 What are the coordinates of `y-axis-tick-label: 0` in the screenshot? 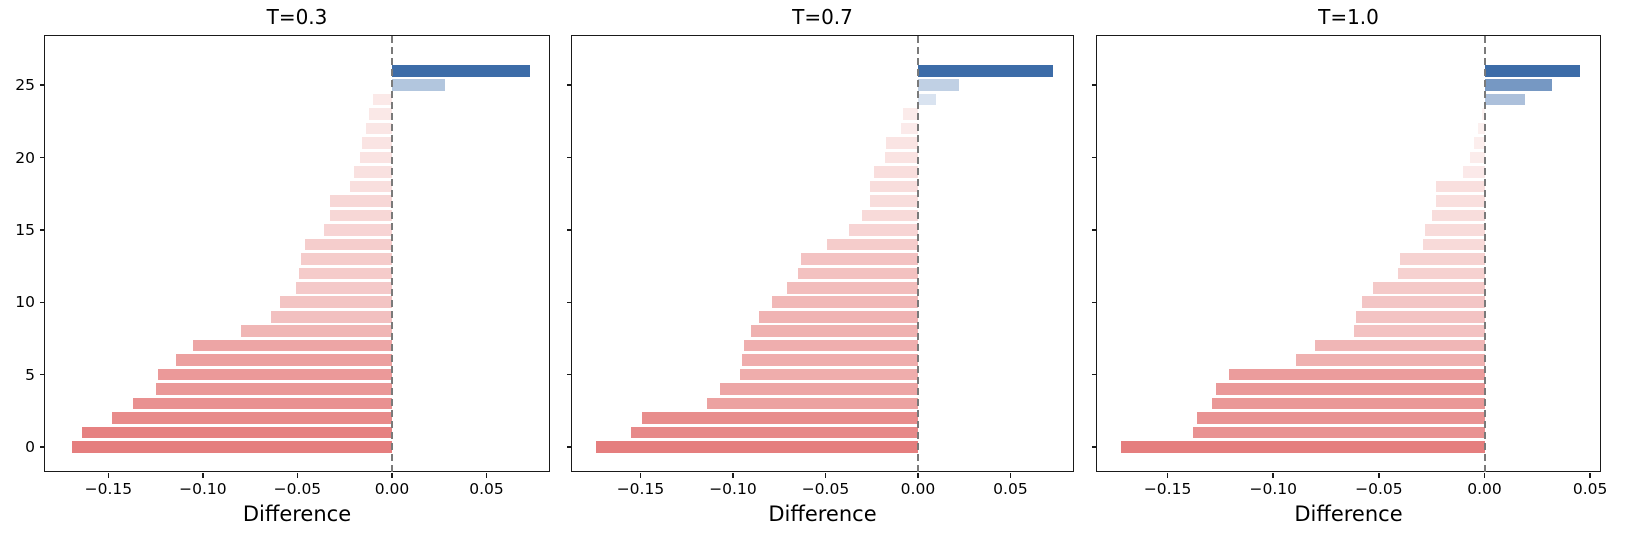 It's located at (30, 446).